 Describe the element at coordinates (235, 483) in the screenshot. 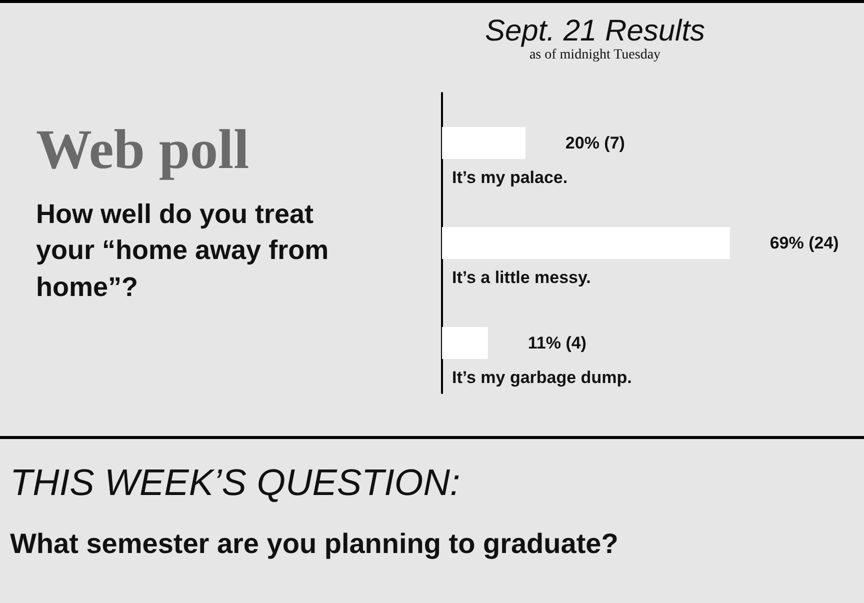

I see `text: THIS WEEK’S QUESTION:` at that location.